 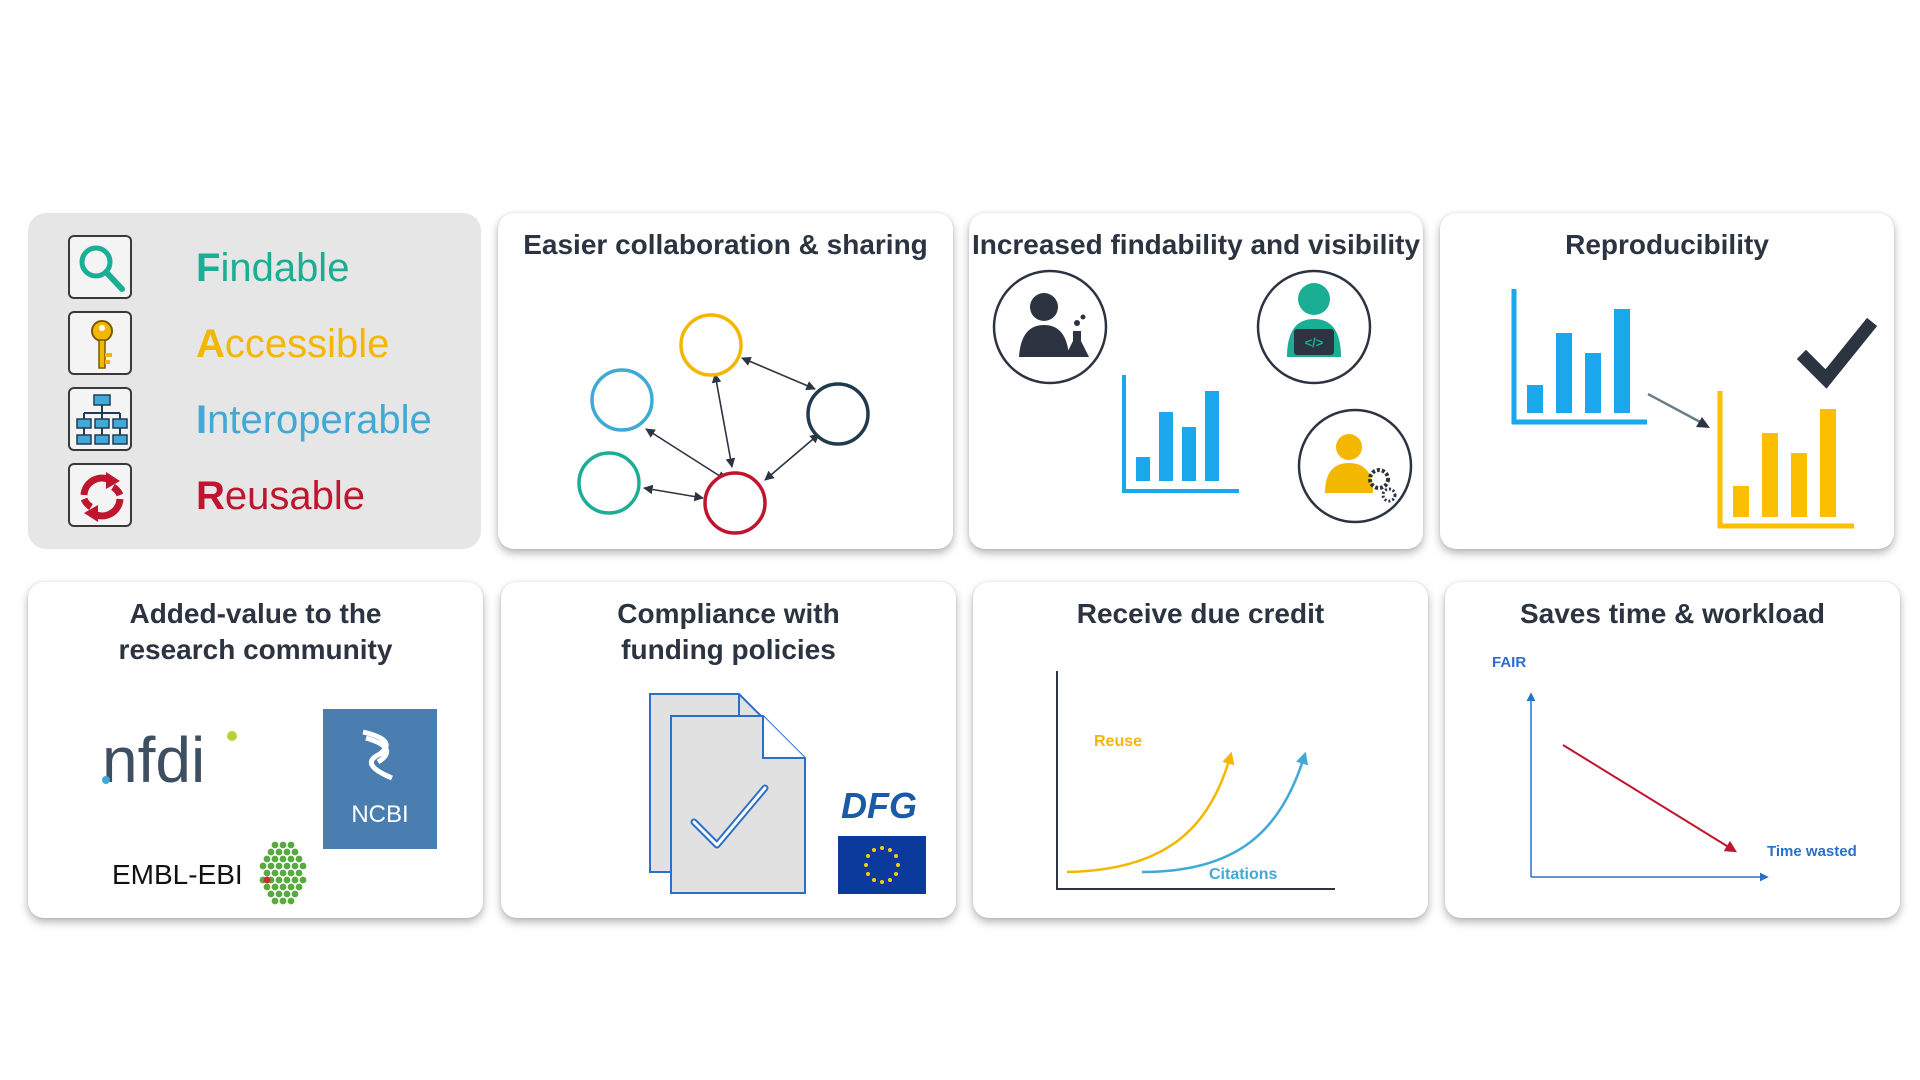 I want to click on fair-axis-label: FAIR, so click(x=1509, y=662).